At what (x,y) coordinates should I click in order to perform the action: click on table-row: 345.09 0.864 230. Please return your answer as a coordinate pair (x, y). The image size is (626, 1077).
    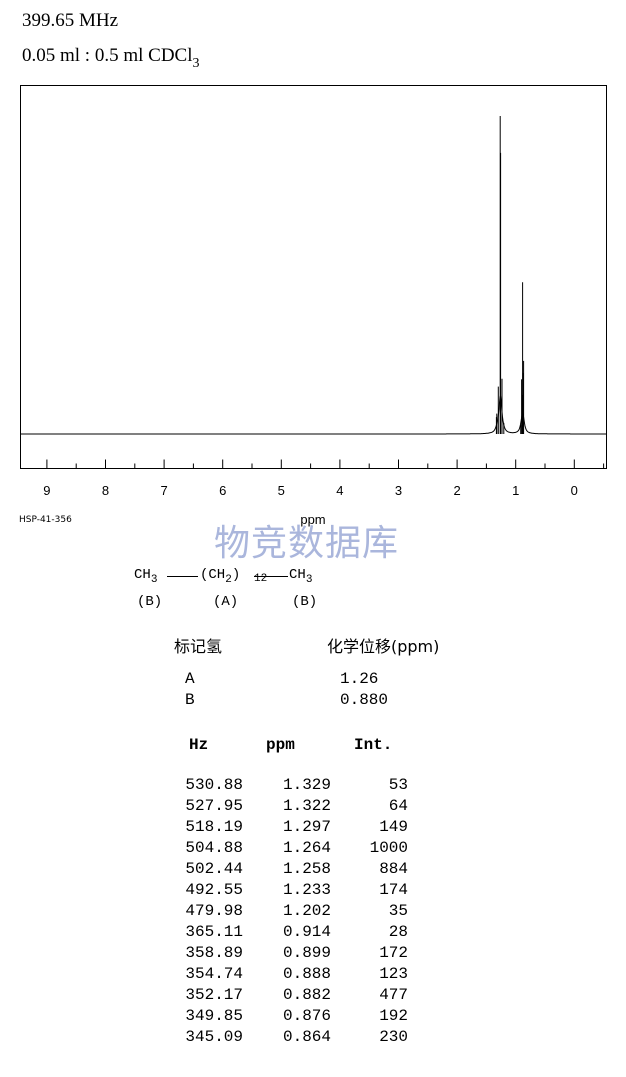
    Looking at the image, I should click on (313, 1038).